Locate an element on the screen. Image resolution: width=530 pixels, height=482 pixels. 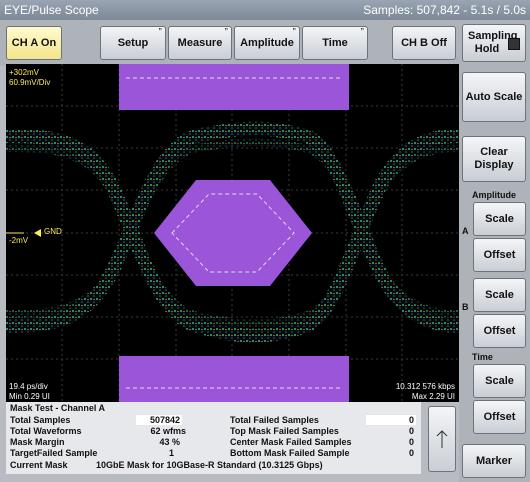
scroll-up-button is located at coordinates (442, 439).